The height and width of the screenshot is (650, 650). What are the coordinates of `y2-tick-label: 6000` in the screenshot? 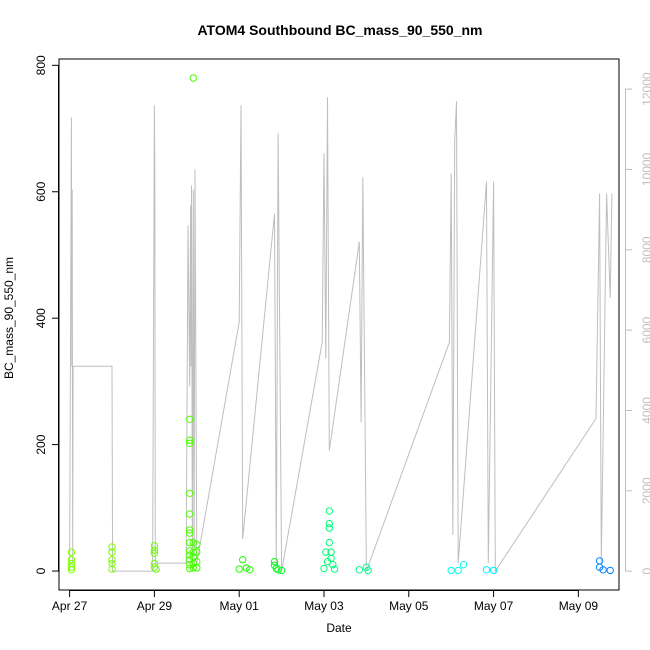 It's located at (645, 329).